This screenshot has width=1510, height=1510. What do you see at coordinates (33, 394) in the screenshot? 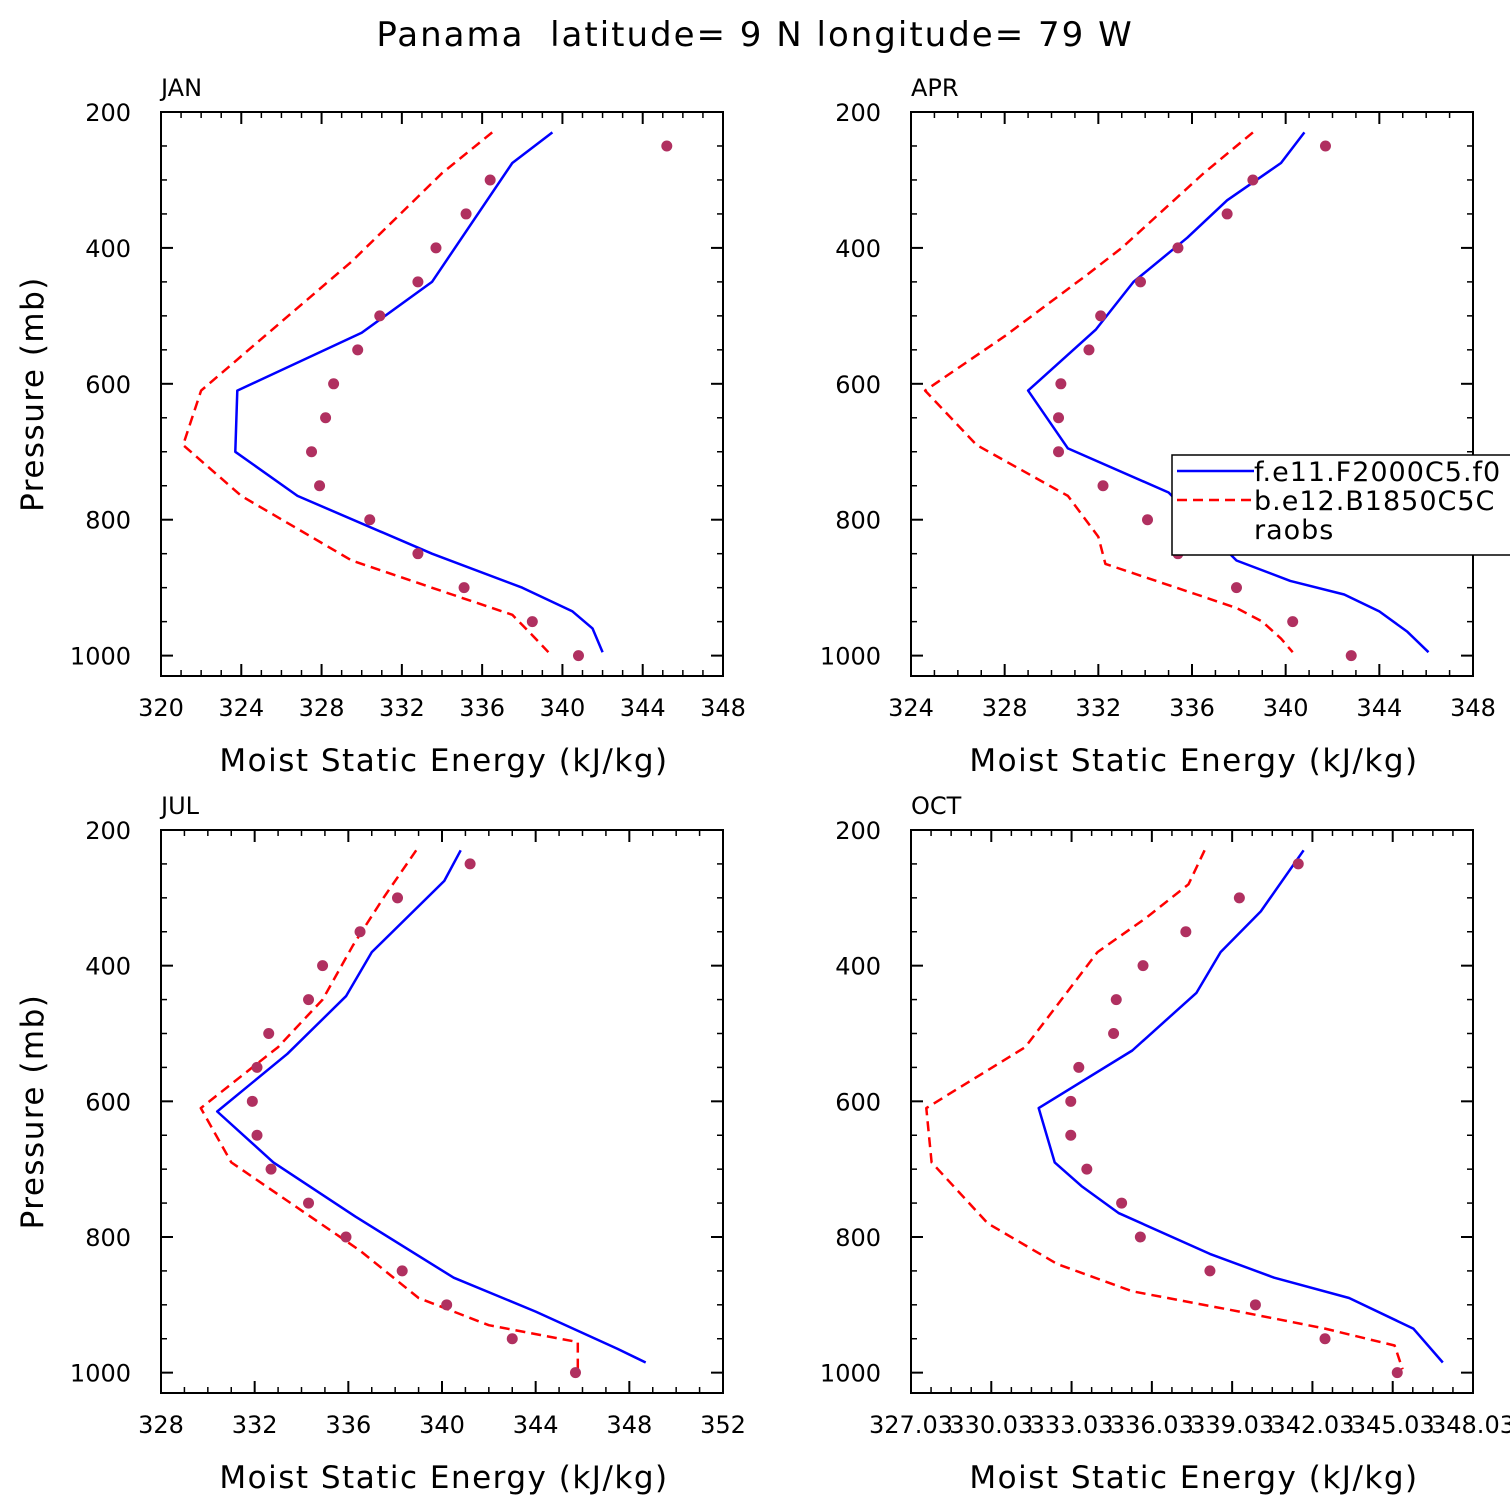
I see `y-axis-label: Pressure (mb)` at bounding box center [33, 394].